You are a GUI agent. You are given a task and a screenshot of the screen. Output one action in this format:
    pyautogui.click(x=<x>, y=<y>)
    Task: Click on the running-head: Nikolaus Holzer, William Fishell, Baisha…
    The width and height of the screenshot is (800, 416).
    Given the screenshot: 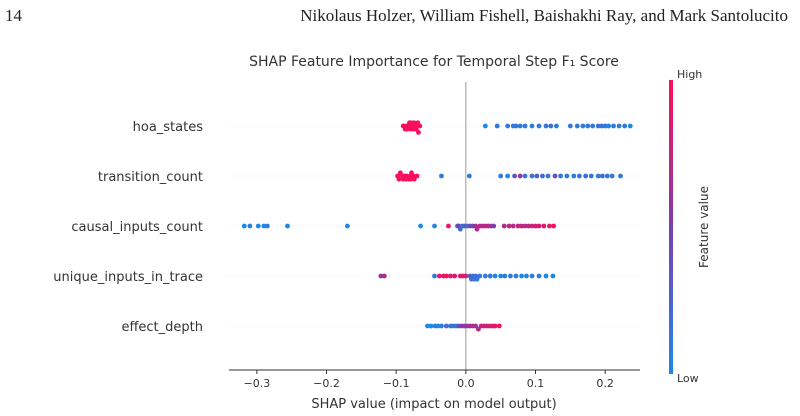 What is the action you would take?
    pyautogui.click(x=544, y=15)
    